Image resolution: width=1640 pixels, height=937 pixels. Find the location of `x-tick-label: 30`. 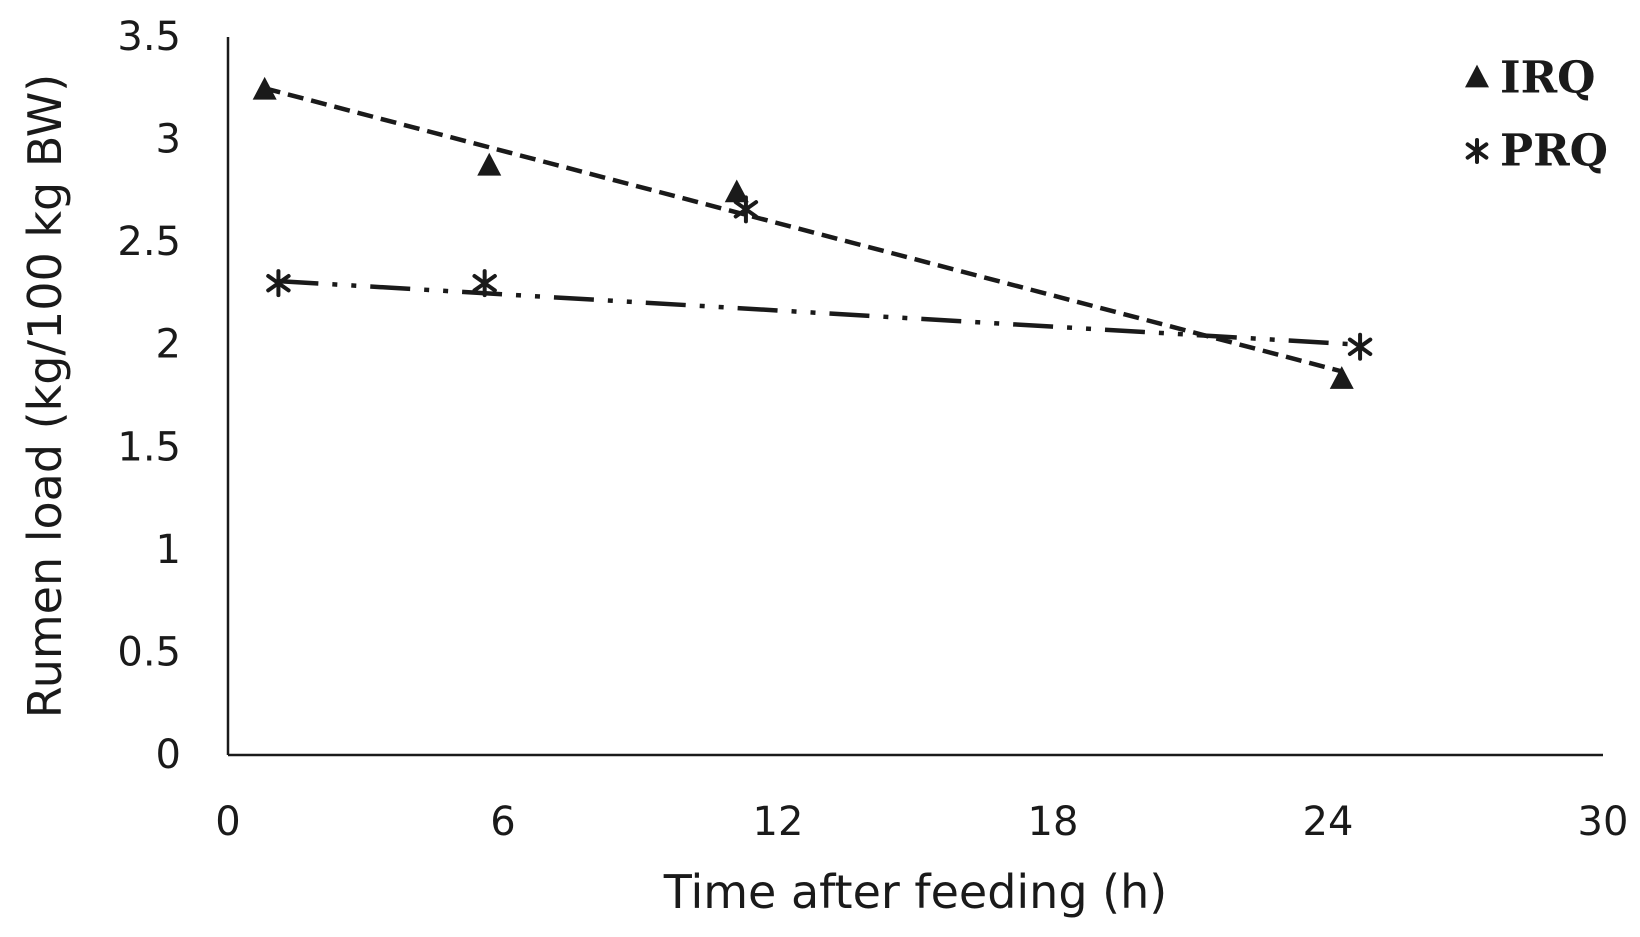

x-tick-label: 30 is located at coordinates (1603, 822).